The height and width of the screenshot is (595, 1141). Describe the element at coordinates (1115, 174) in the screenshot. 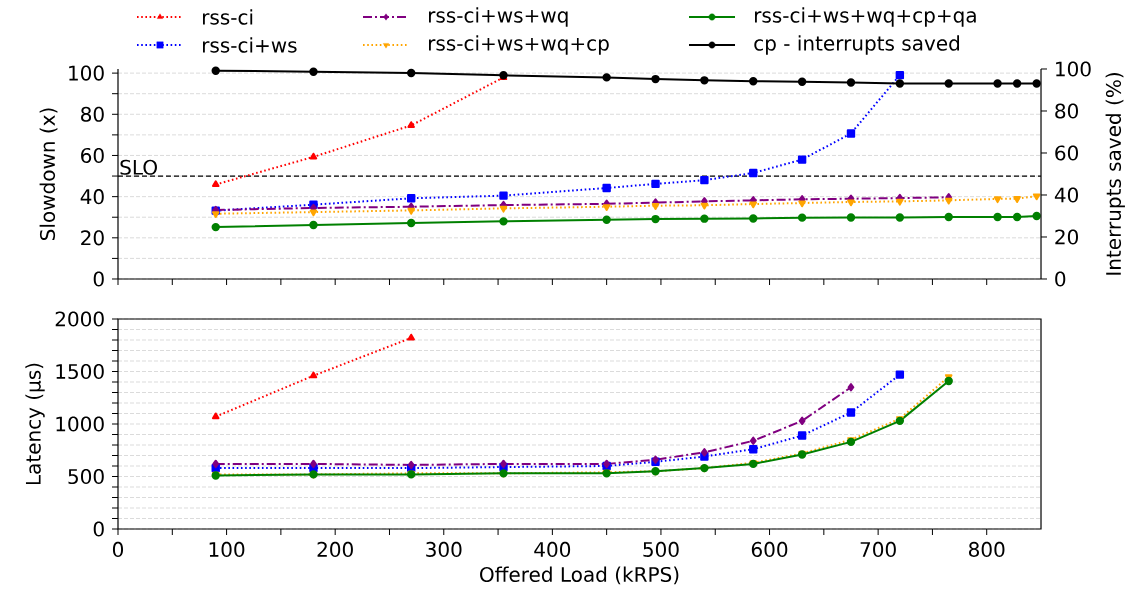

I see `y2-axis-title: Interrupts saved (%)` at that location.